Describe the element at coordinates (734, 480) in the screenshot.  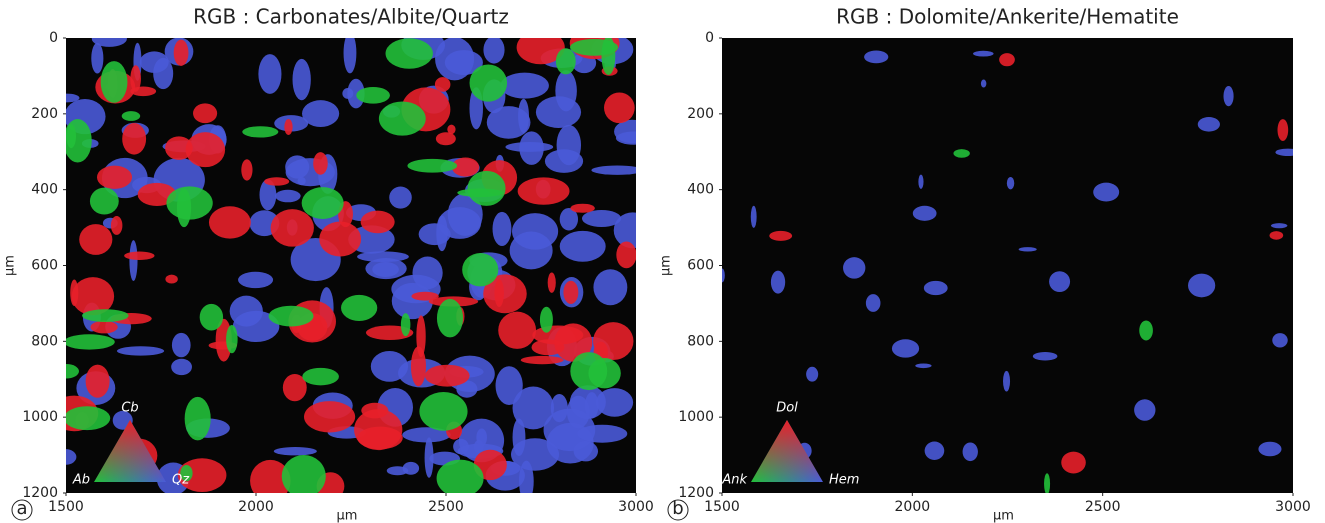
I see `legend-label: Ank` at that location.